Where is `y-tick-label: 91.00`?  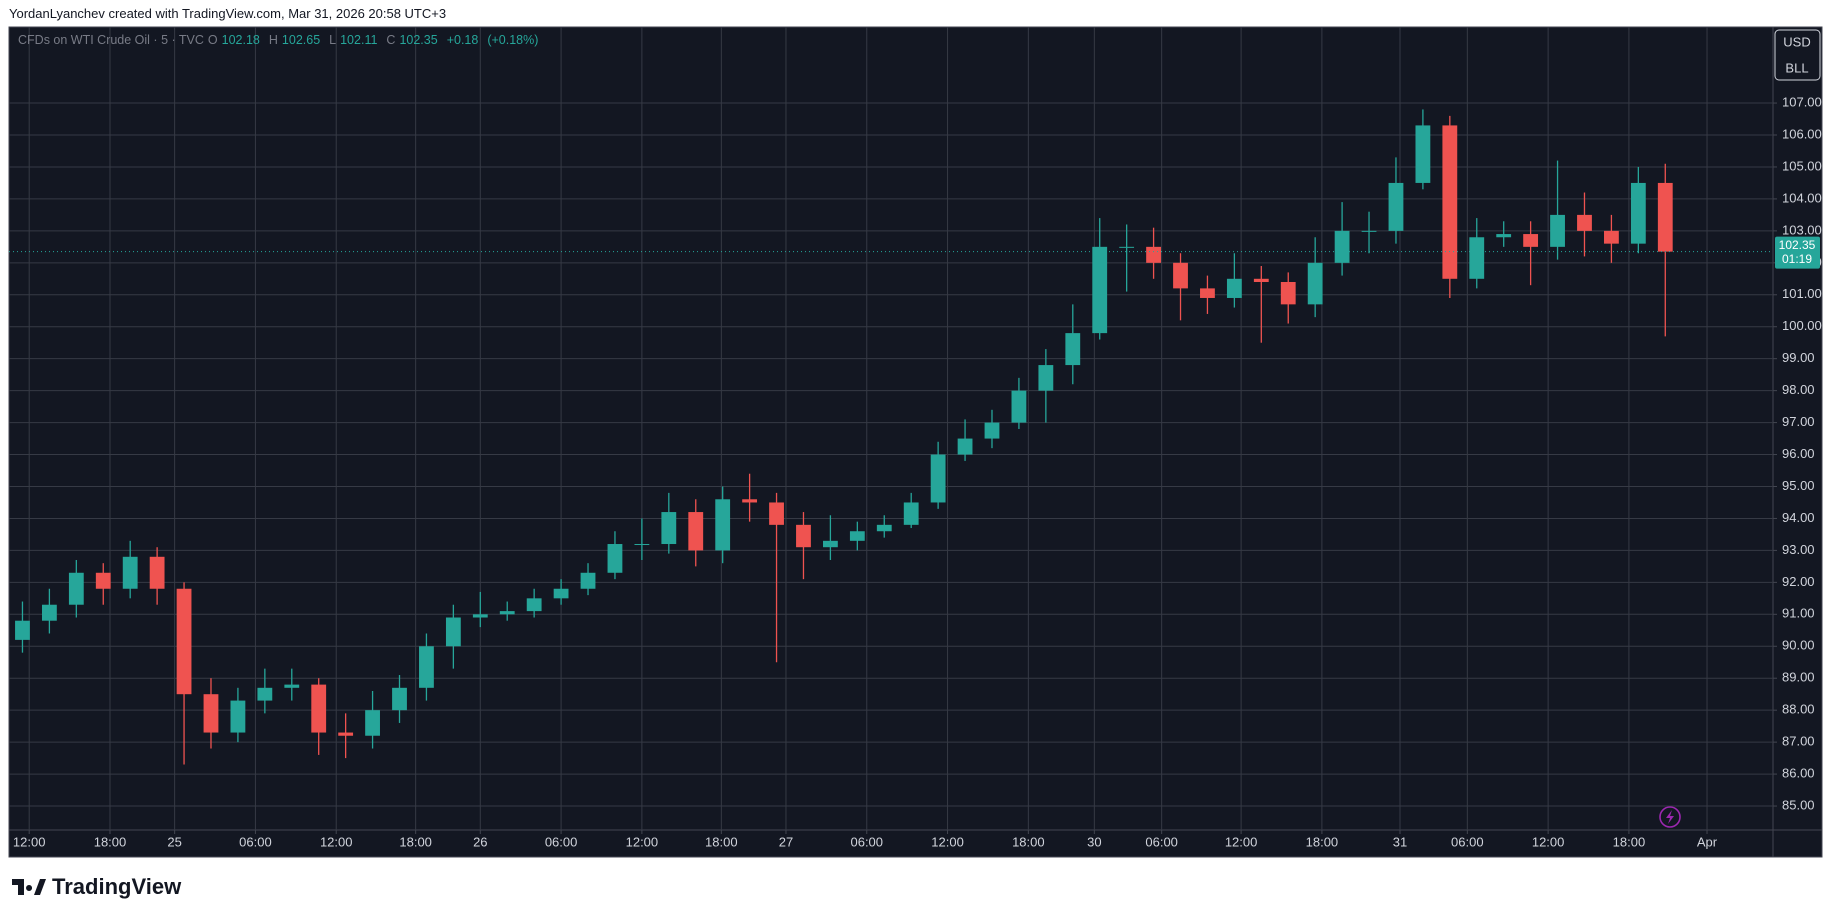 y-tick-label: 91.00 is located at coordinates (1798, 613).